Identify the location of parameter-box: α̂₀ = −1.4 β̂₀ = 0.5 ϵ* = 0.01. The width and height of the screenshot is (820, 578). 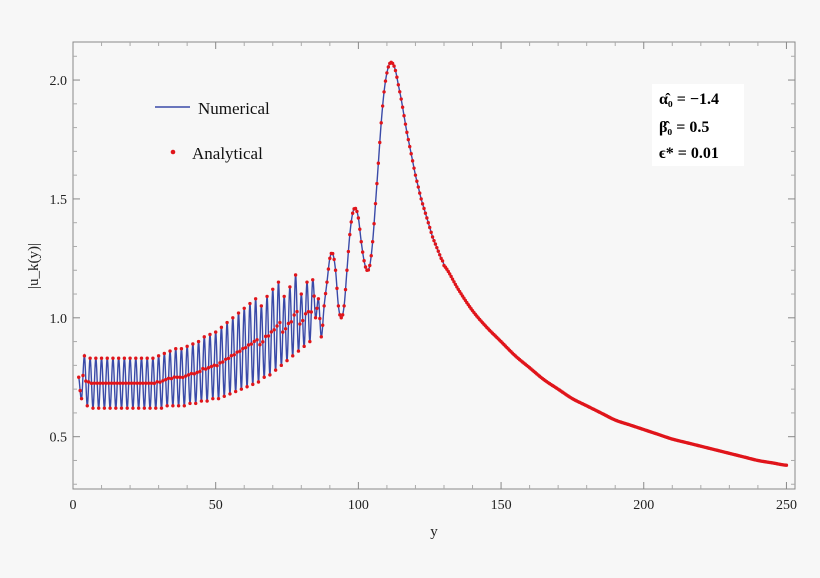
(698, 125).